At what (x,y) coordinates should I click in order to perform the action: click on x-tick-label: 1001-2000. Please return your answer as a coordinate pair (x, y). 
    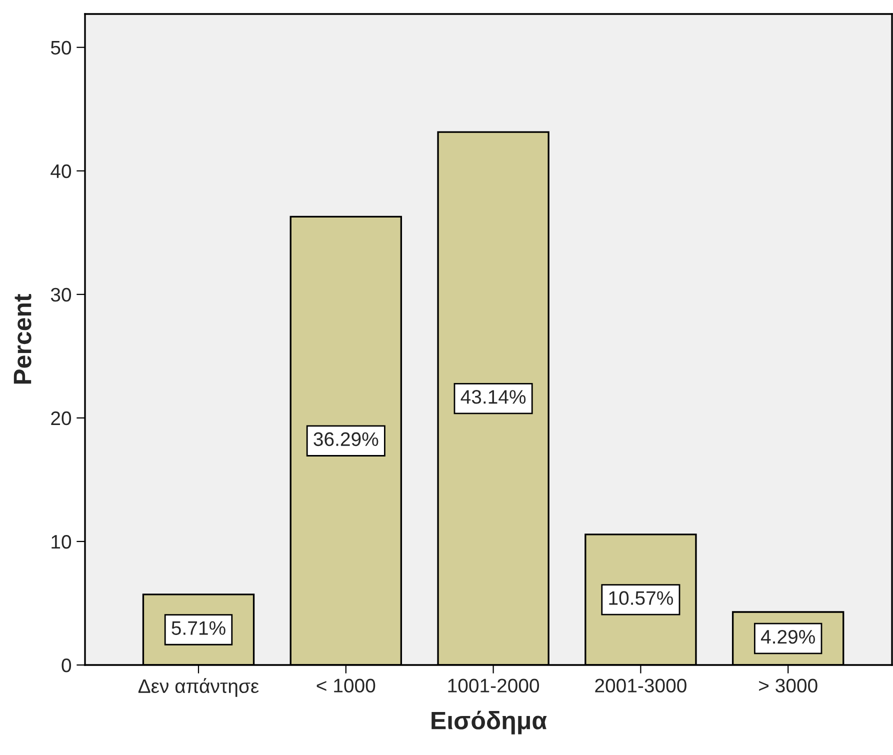
    Looking at the image, I should click on (494, 685).